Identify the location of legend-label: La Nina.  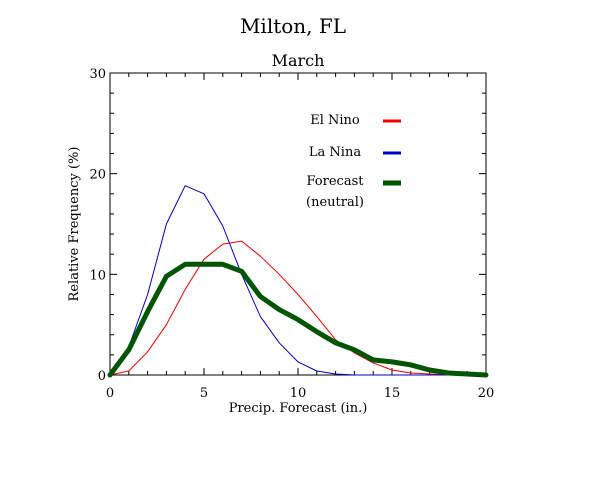
(335, 152).